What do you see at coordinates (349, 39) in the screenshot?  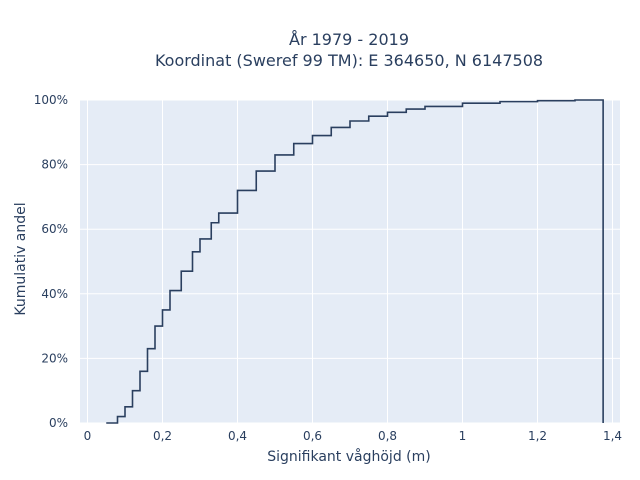 I see `chart-title: År 1979 - 2019` at bounding box center [349, 39].